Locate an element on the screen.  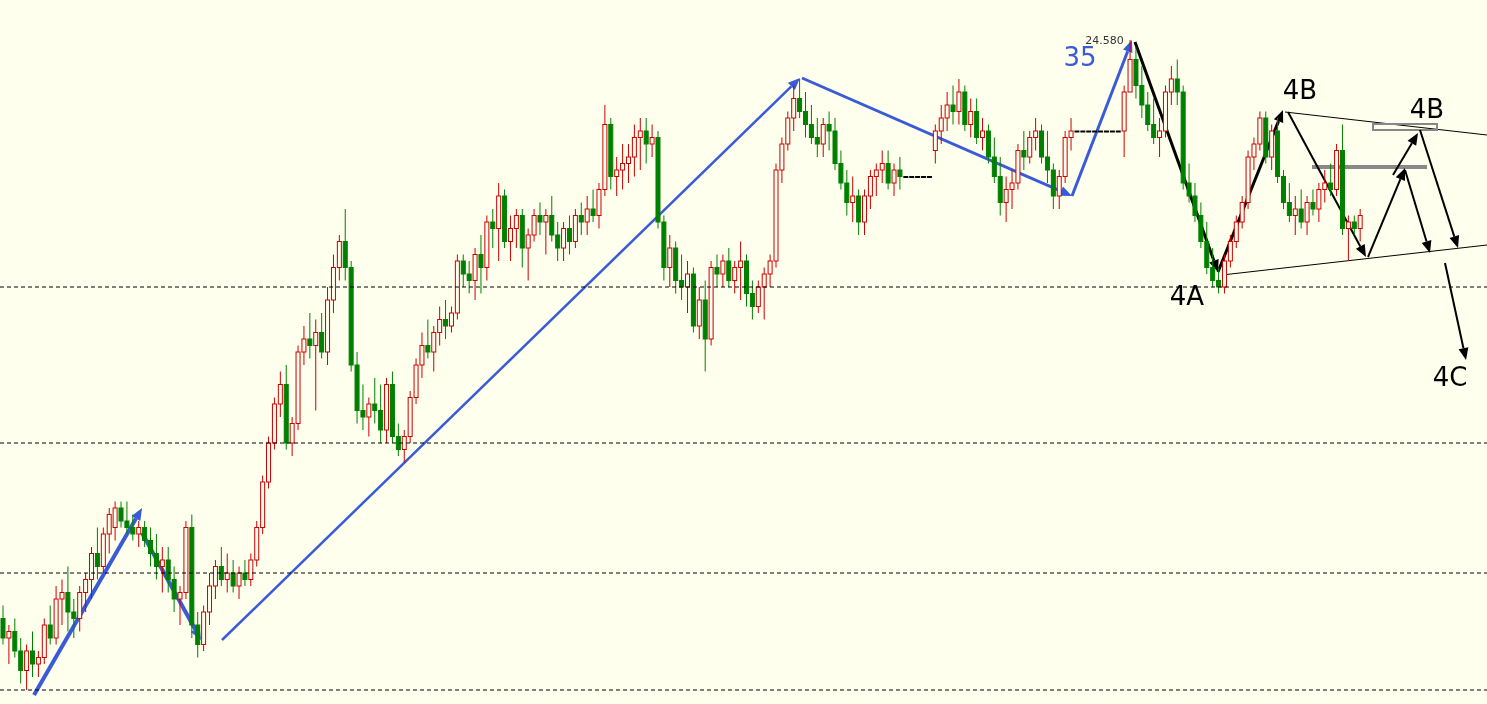
text: 4B is located at coordinates (1427, 109).